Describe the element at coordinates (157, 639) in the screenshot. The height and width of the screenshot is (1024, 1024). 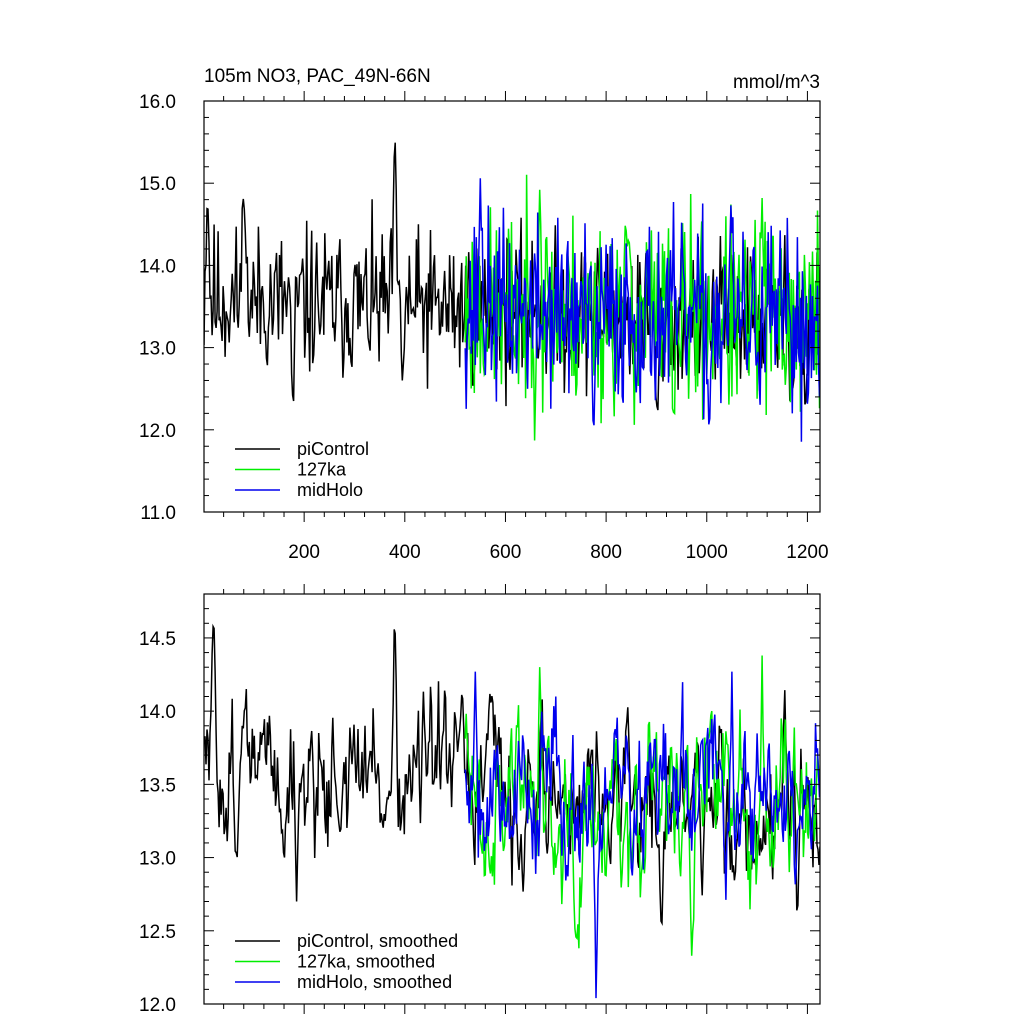
I see `y-tick-label-bottom: 14.5` at that location.